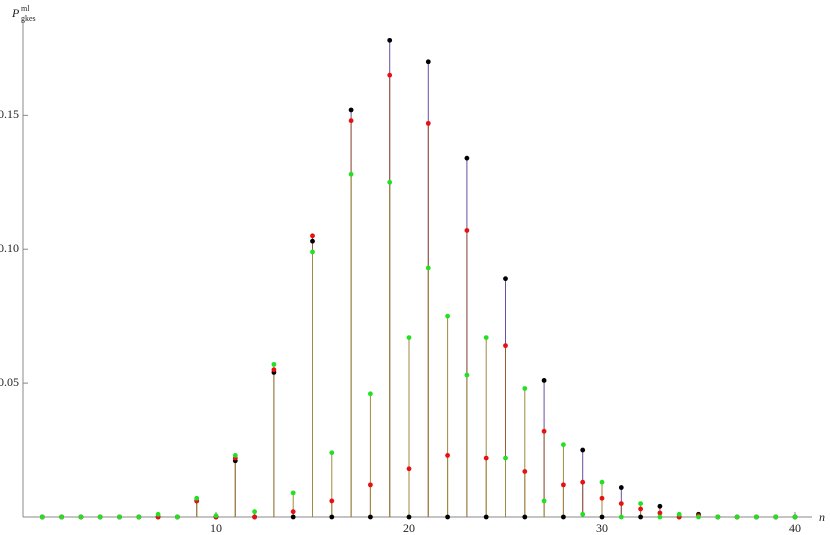 The image size is (830, 535). Describe the element at coordinates (25, 8) in the screenshot. I see `y-axis-label-sup: ml` at that location.